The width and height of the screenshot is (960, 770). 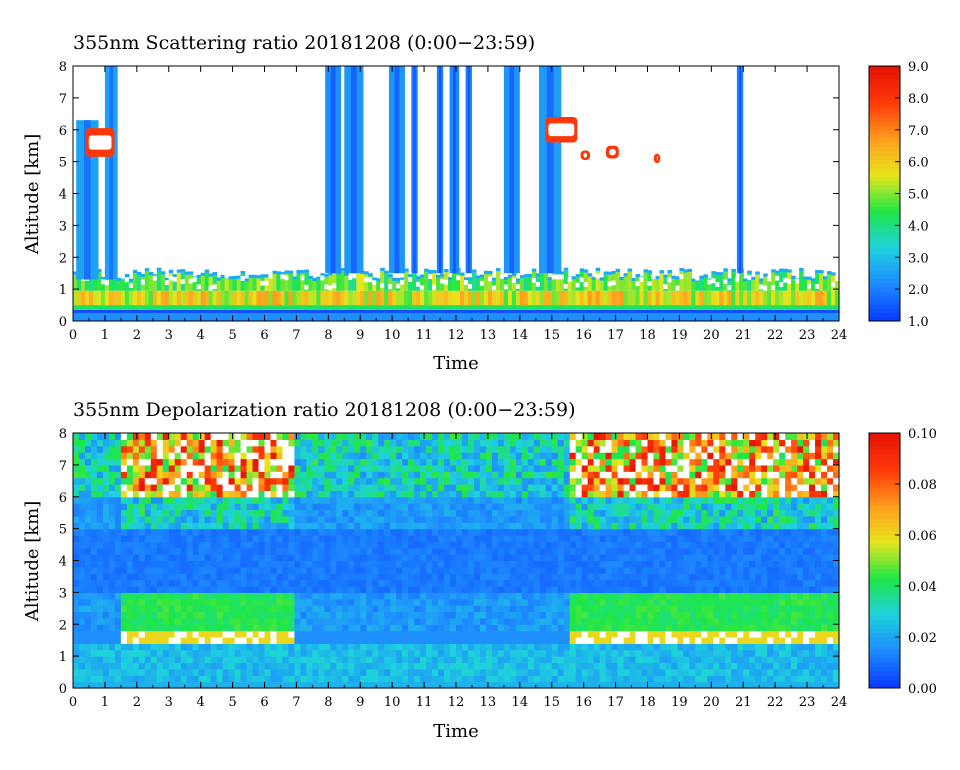 I want to click on colorbar-segment, so click(x=884, y=123).